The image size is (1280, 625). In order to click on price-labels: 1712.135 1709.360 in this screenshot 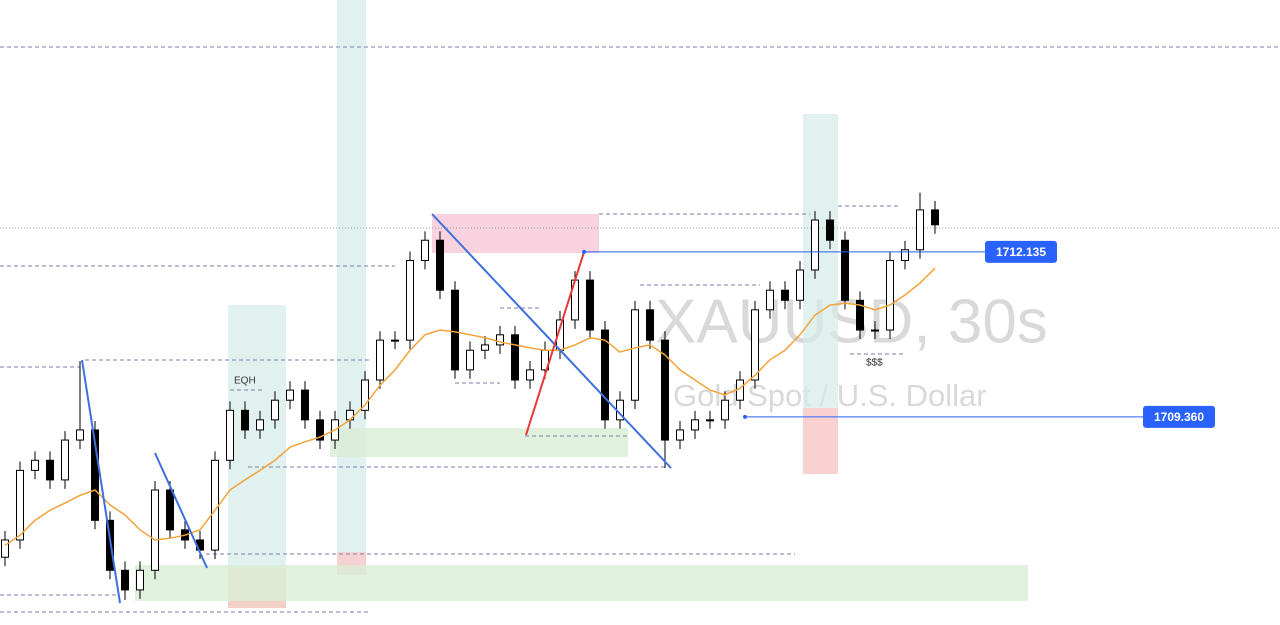, I will do `click(898, 334)`.